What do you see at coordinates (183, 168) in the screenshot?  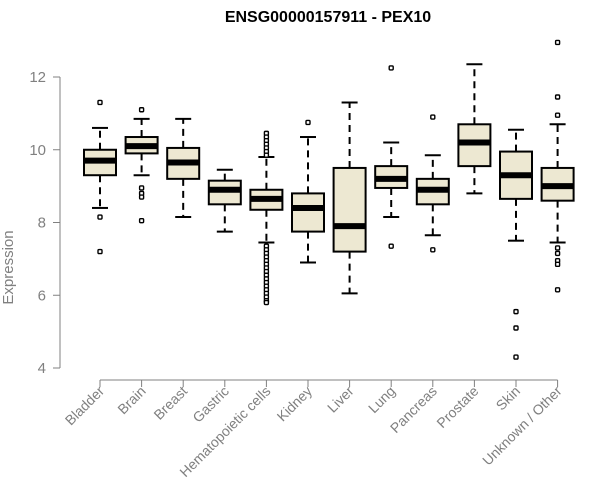 I see `box-breast` at bounding box center [183, 168].